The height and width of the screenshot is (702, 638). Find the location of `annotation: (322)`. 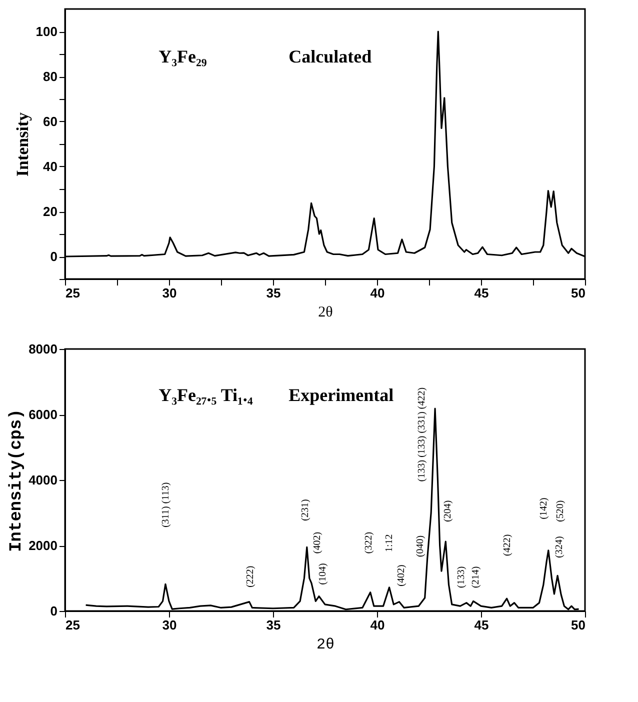

annotation: (322) is located at coordinates (369, 543).